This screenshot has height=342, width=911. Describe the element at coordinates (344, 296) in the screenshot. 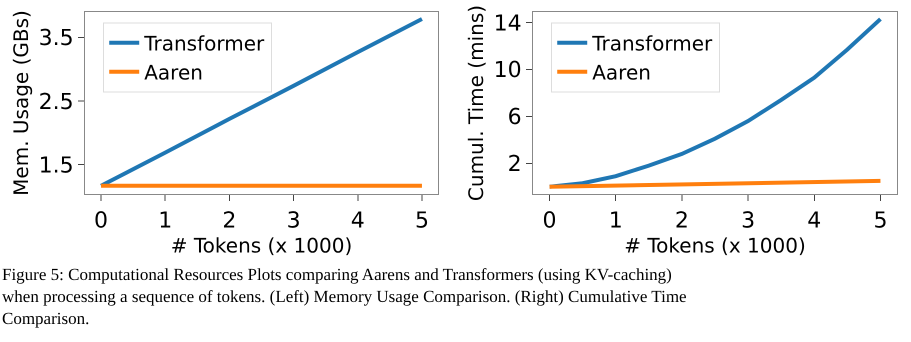

I see `caption: Figure 5: Computational Resources Plots comparing Aarens and Transformers (using KV-caching) when processing a sequence of tokens. (Left) Memory Usage Comparison. (Right) Cumulative Time Comparison.` at that location.